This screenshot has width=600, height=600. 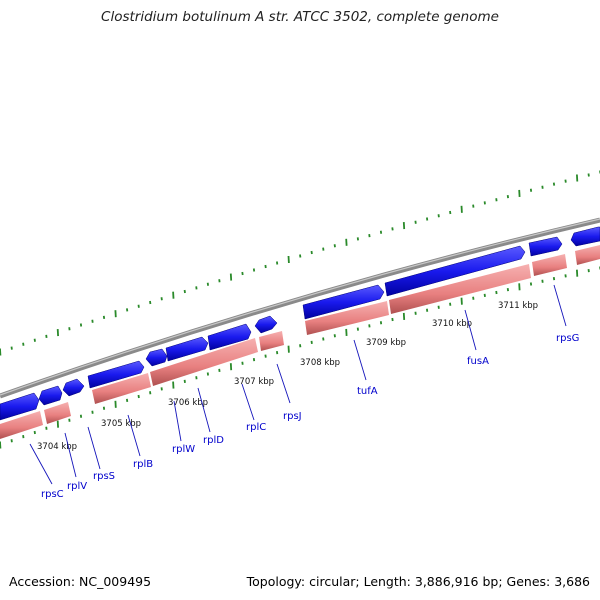 I want to click on accession-text: Accession: NC_009495, so click(x=80, y=581).